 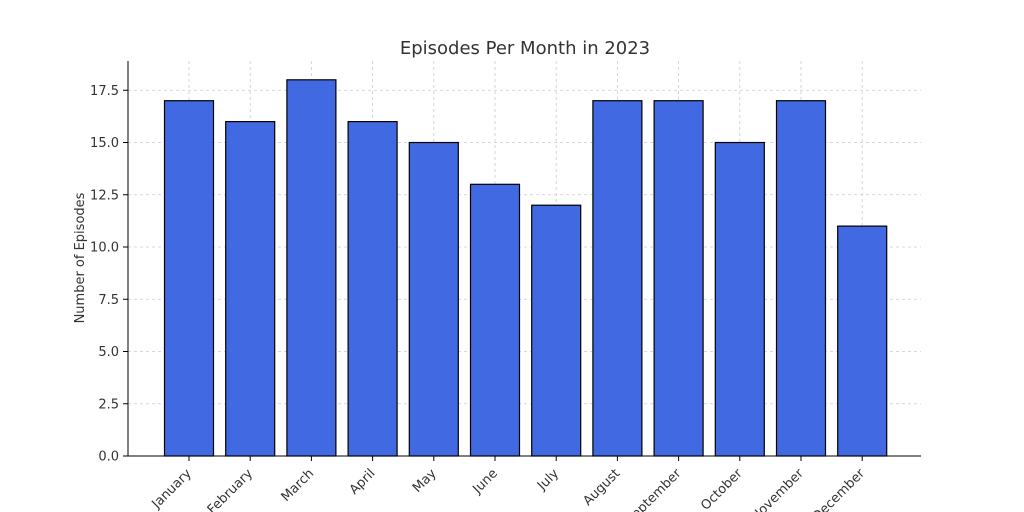 What do you see at coordinates (739, 299) in the screenshot?
I see `bar-october` at bounding box center [739, 299].